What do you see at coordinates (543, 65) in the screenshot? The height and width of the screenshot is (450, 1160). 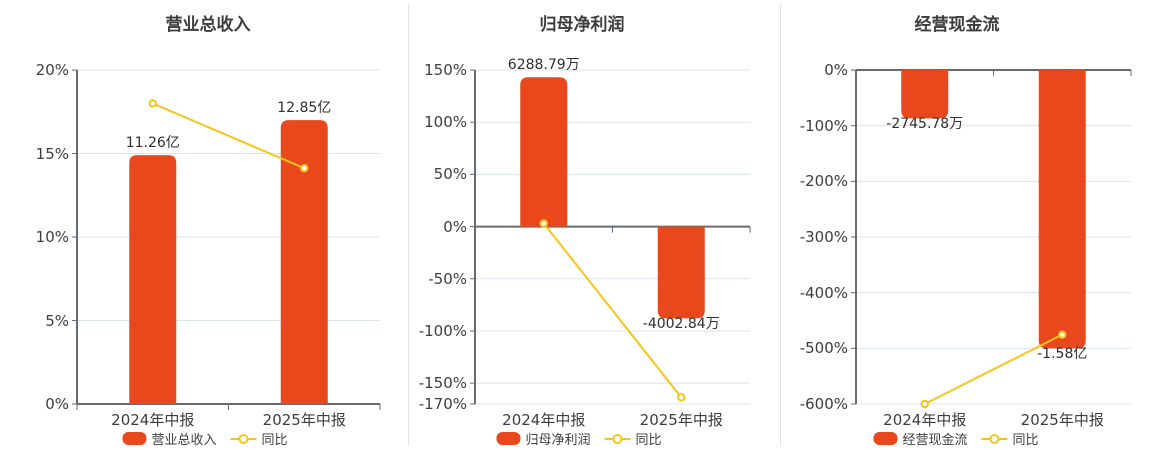 I see `bar-value-label: 6288.79万` at bounding box center [543, 65].